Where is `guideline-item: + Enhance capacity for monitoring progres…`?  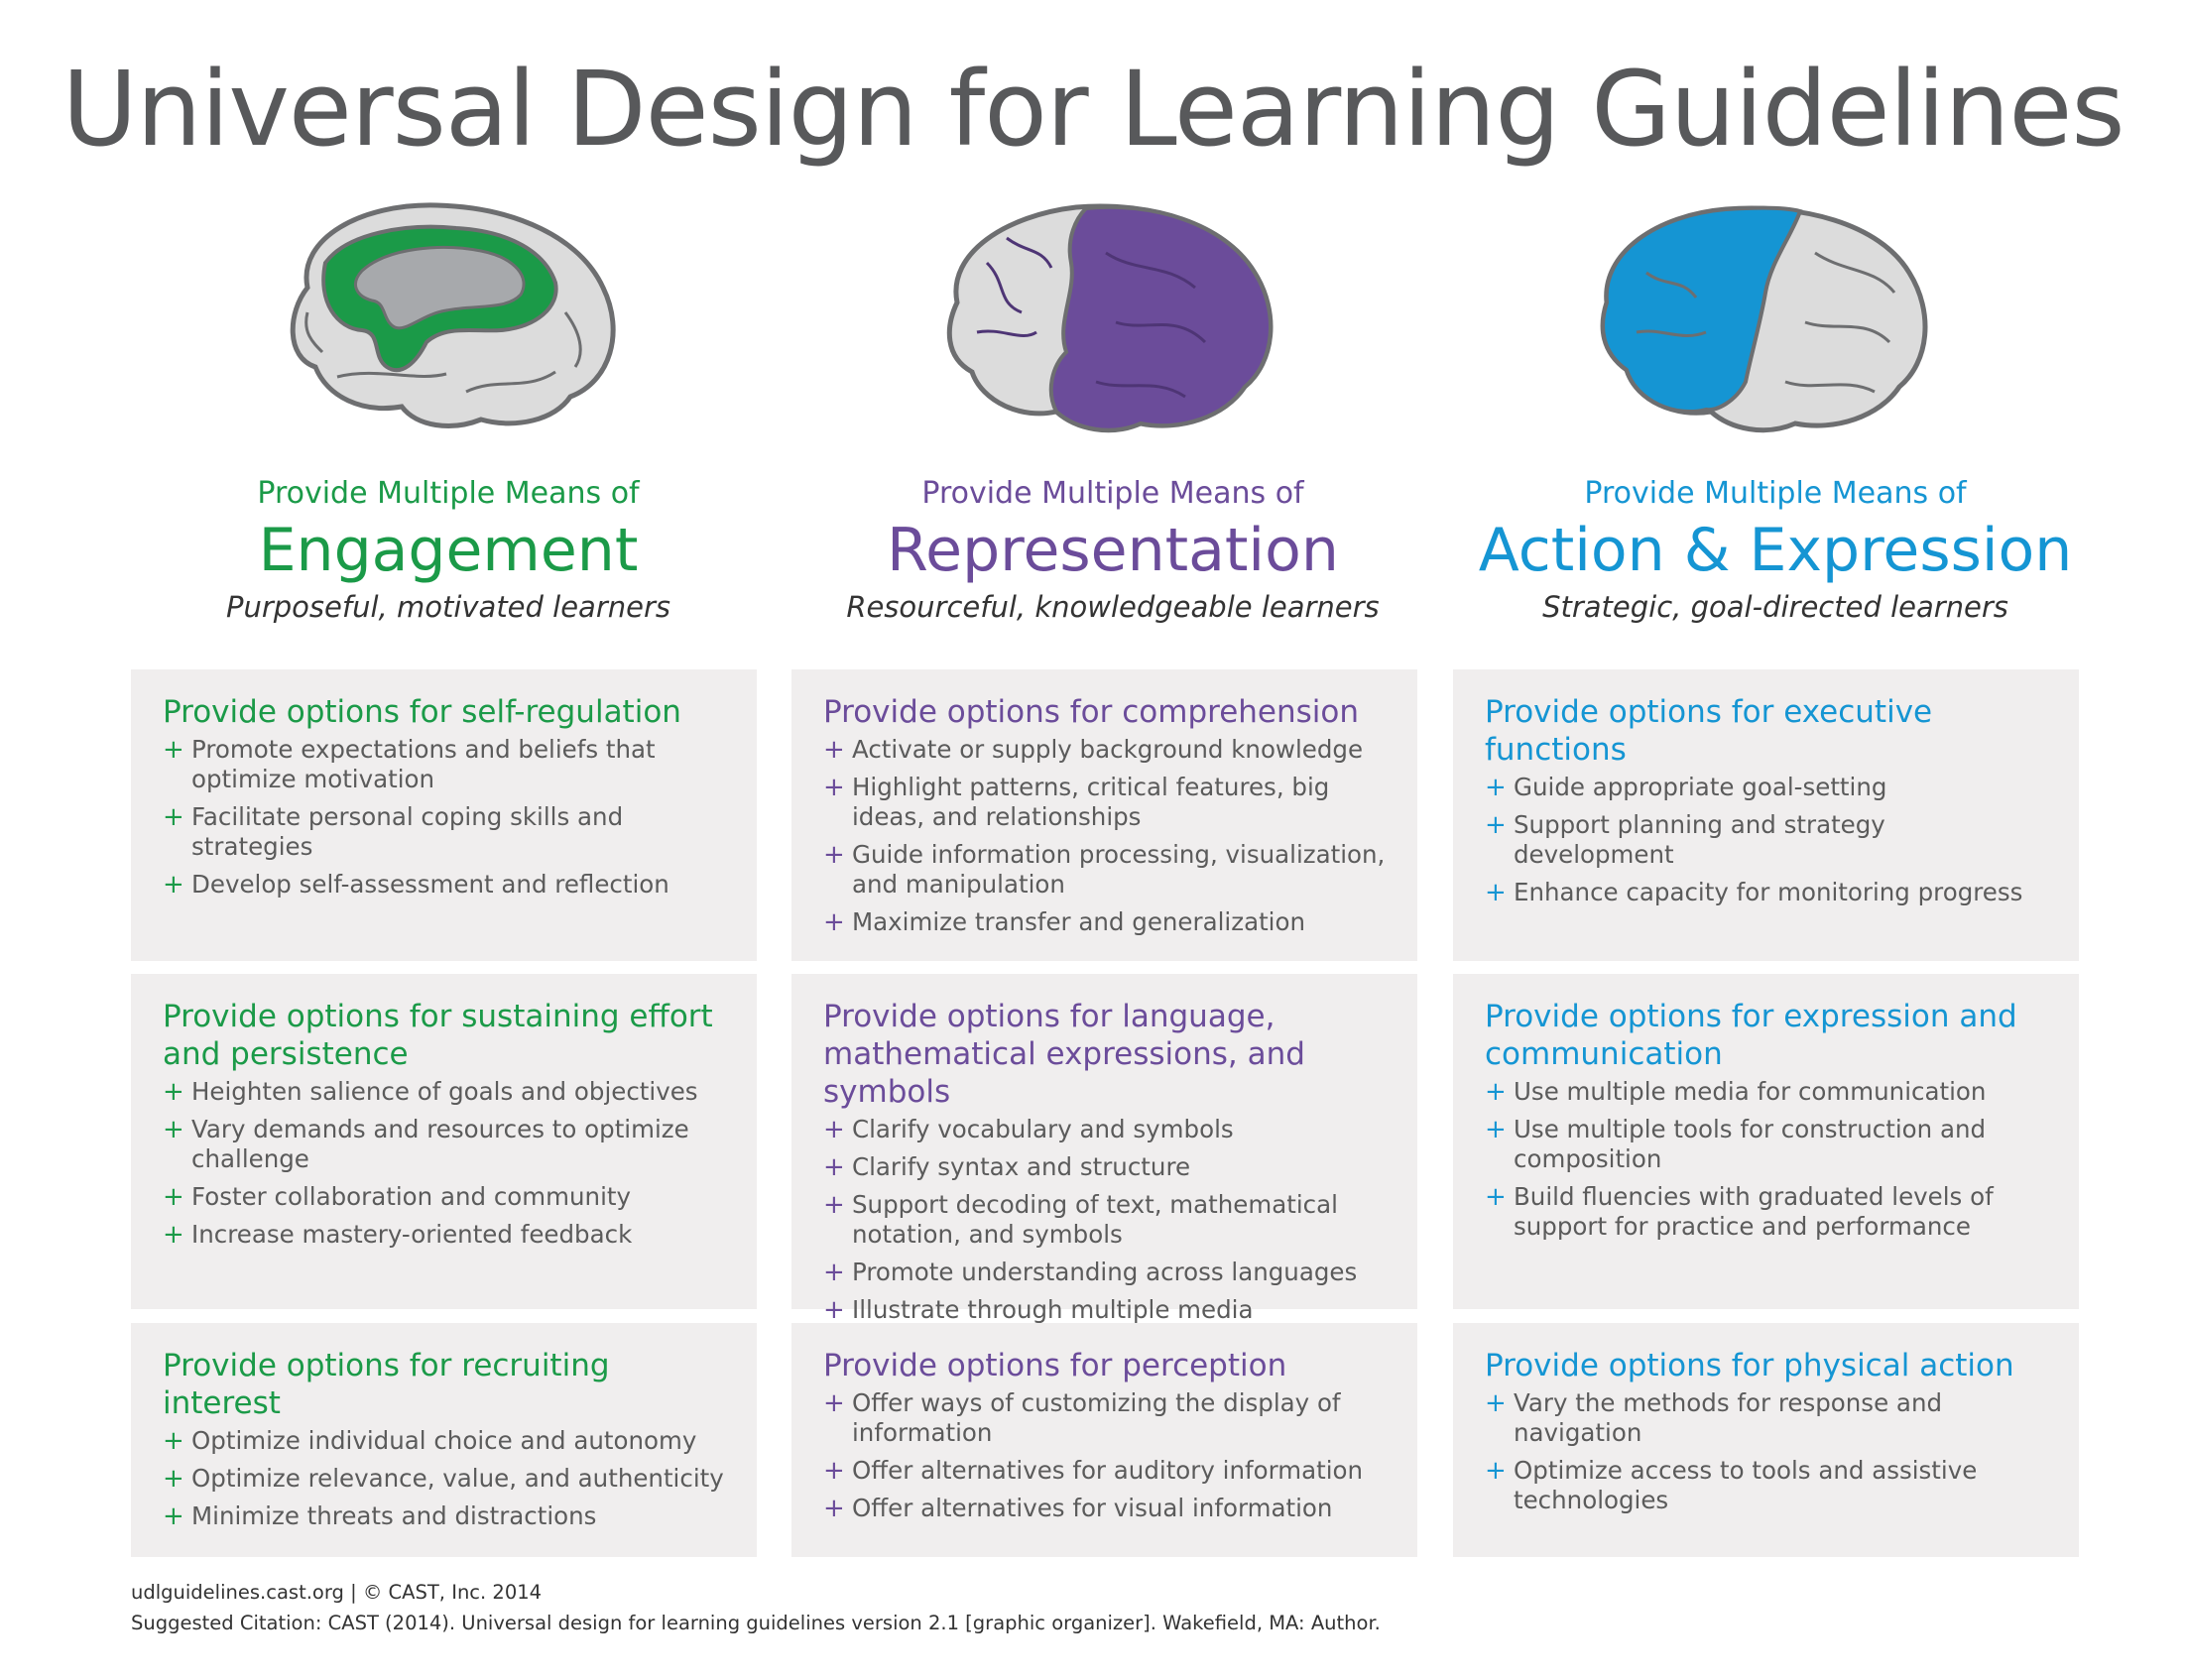
guideline-item: + Enhance capacity for monitoring progres… is located at coordinates (1768, 892).